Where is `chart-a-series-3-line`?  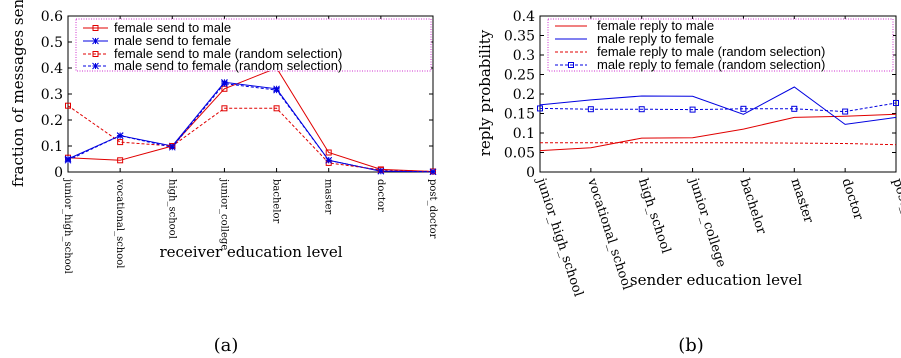
chart-a-series-3-line is located at coordinates (250, 128).